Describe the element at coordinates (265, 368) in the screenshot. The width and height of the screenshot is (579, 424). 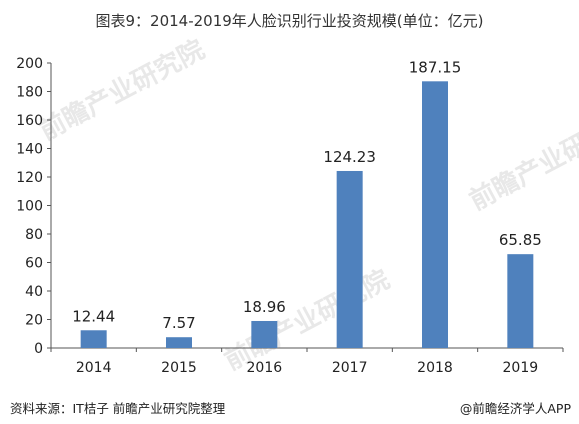
I see `x-tick-label: 2016` at that location.